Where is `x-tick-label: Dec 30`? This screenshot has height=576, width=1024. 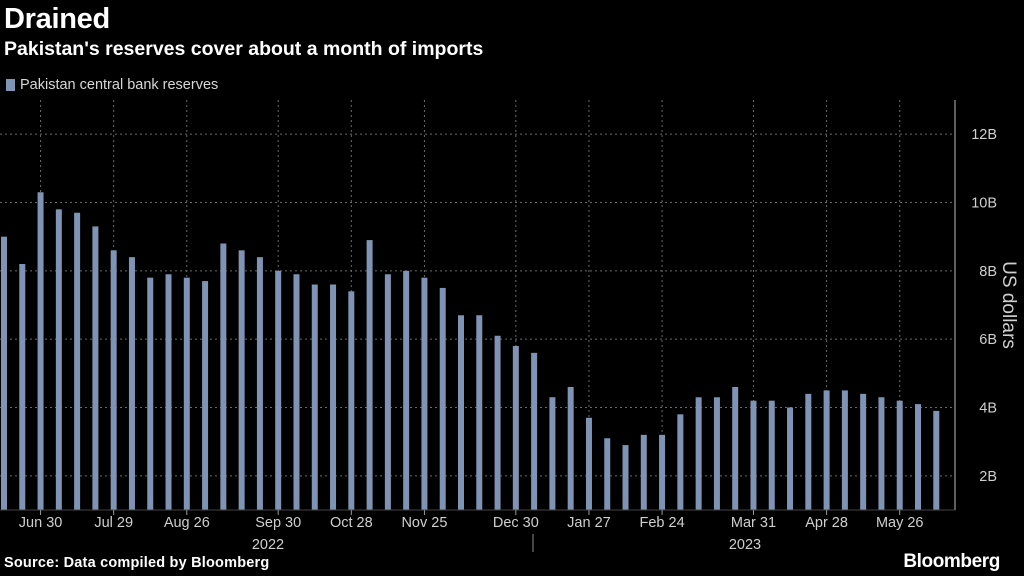
x-tick-label: Dec 30 is located at coordinates (516, 523).